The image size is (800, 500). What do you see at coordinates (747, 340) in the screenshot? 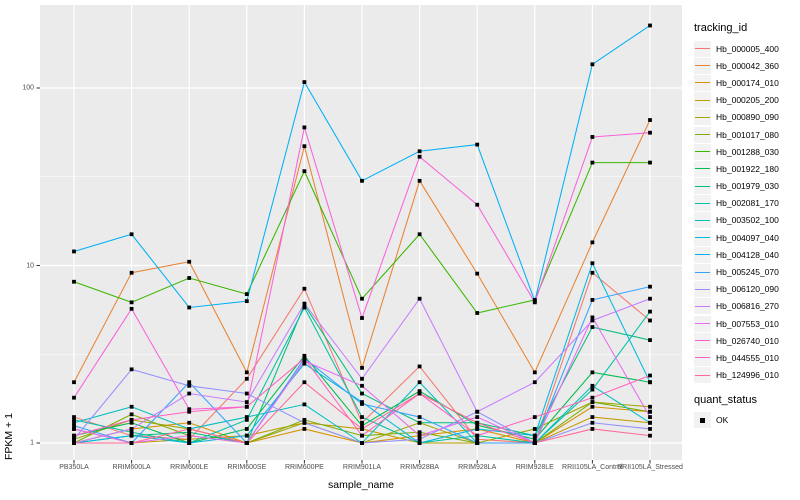
I see `legend-row-Hb_026740_010: Hb_026740_010` at bounding box center [747, 340].